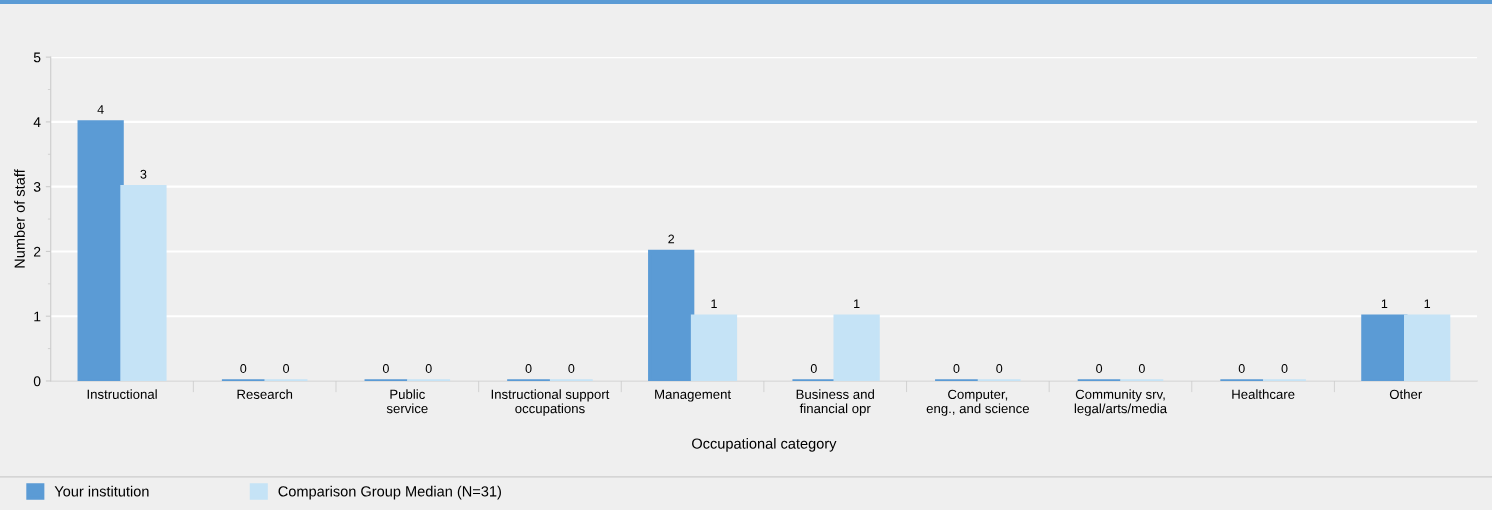 The height and width of the screenshot is (510, 1492). I want to click on y-tick-label: 4, so click(37, 122).